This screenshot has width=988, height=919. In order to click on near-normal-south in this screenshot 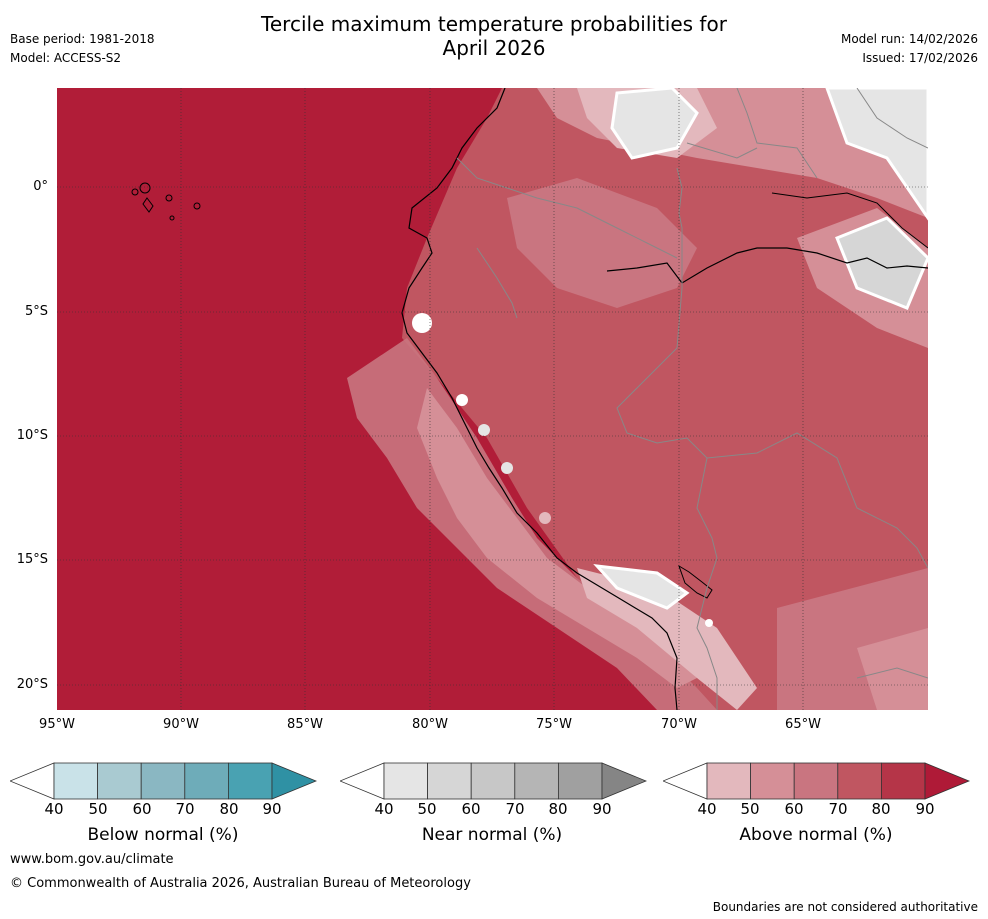, I will do `click(641, 587)`.